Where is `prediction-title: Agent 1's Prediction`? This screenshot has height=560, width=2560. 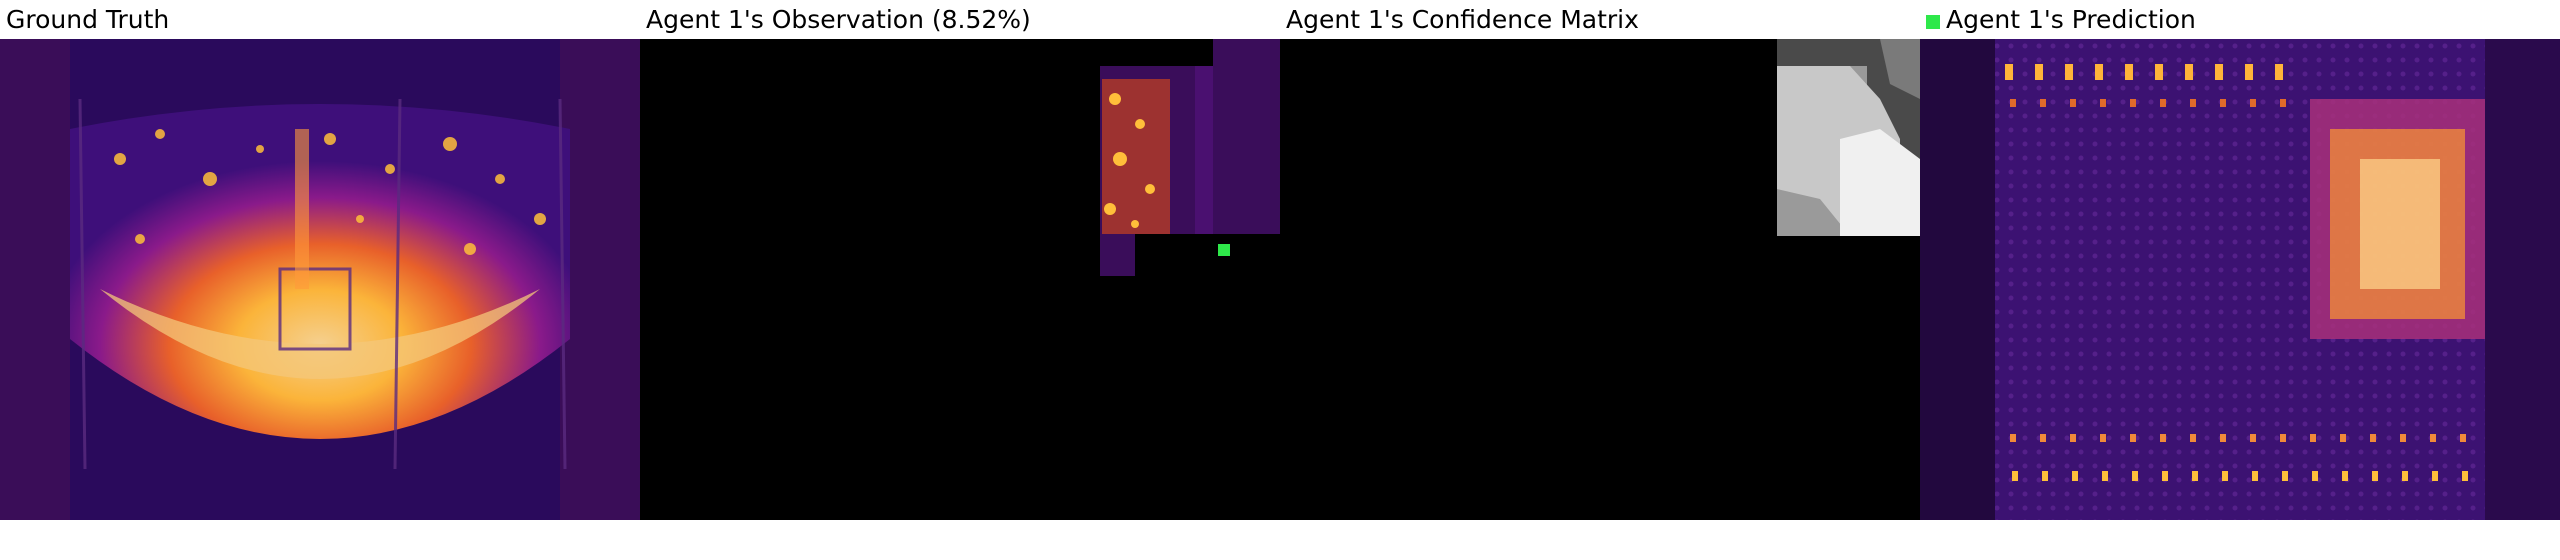 prediction-title: Agent 1's Prediction is located at coordinates (2061, 20).